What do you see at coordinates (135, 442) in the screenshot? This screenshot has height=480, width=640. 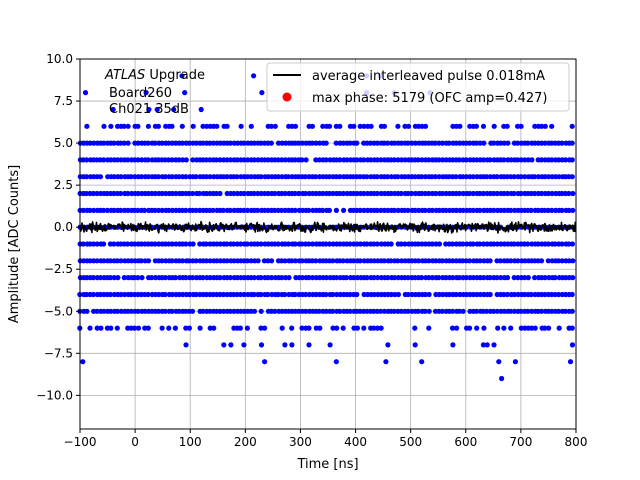 I see `x-tick-label: 0` at bounding box center [135, 442].